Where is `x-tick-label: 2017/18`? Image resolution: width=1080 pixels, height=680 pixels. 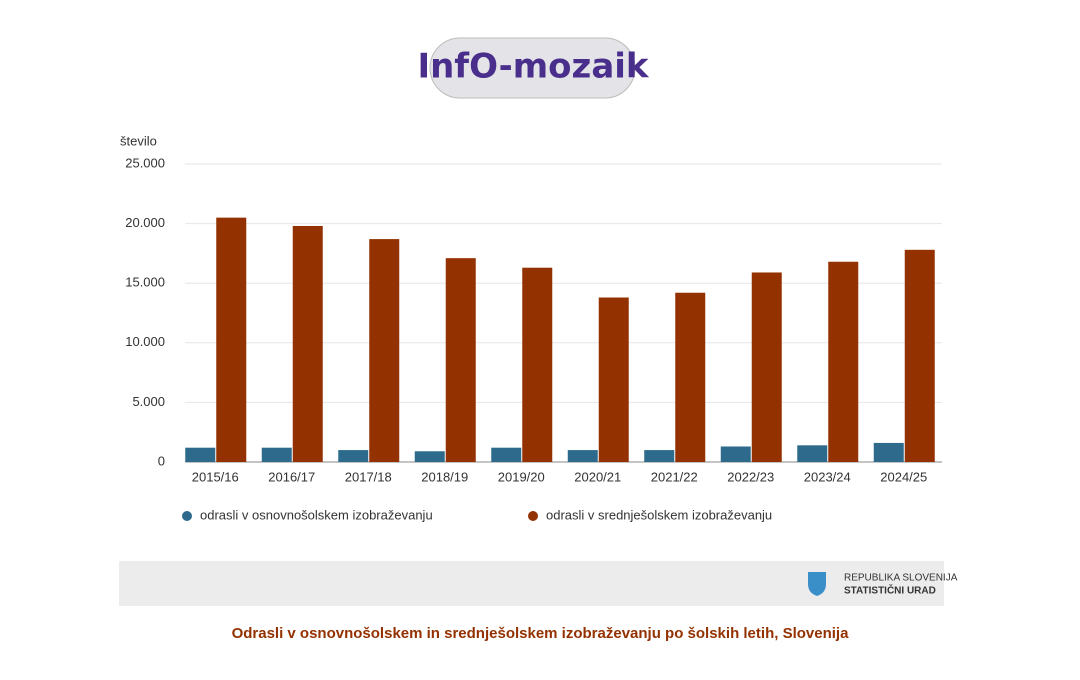
x-tick-label: 2017/18 is located at coordinates (368, 476).